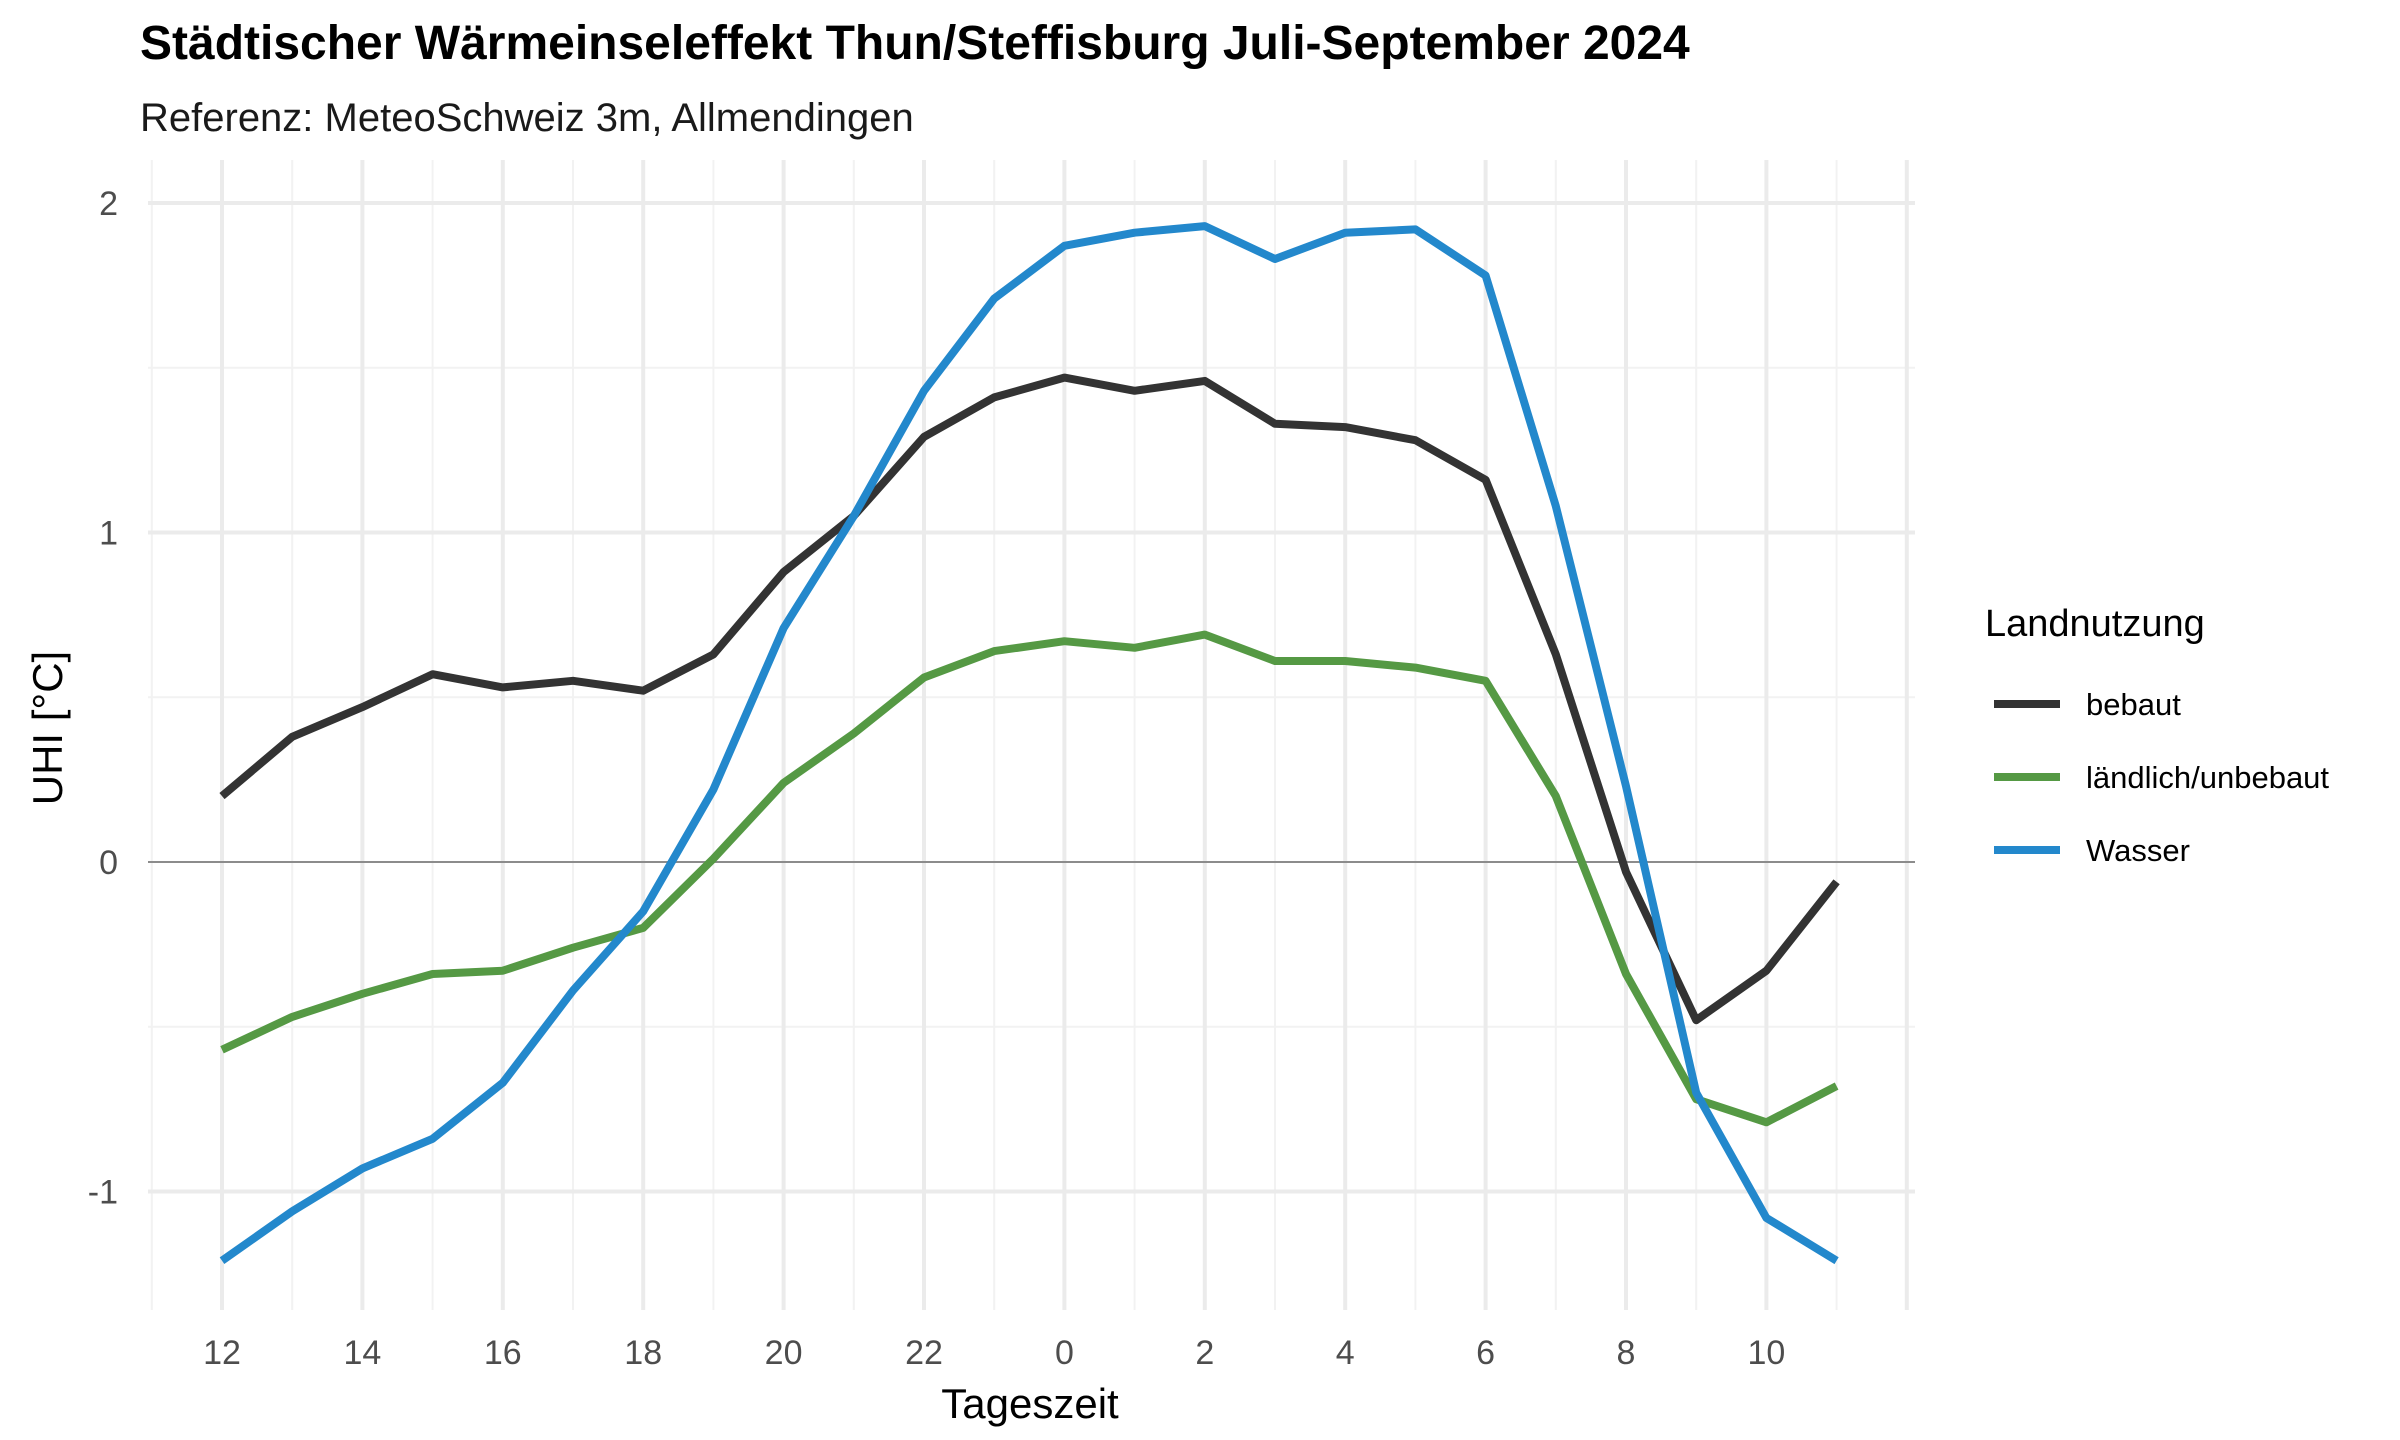  Describe the element at coordinates (1345, 1353) in the screenshot. I see `x-tick-label: 4` at that location.